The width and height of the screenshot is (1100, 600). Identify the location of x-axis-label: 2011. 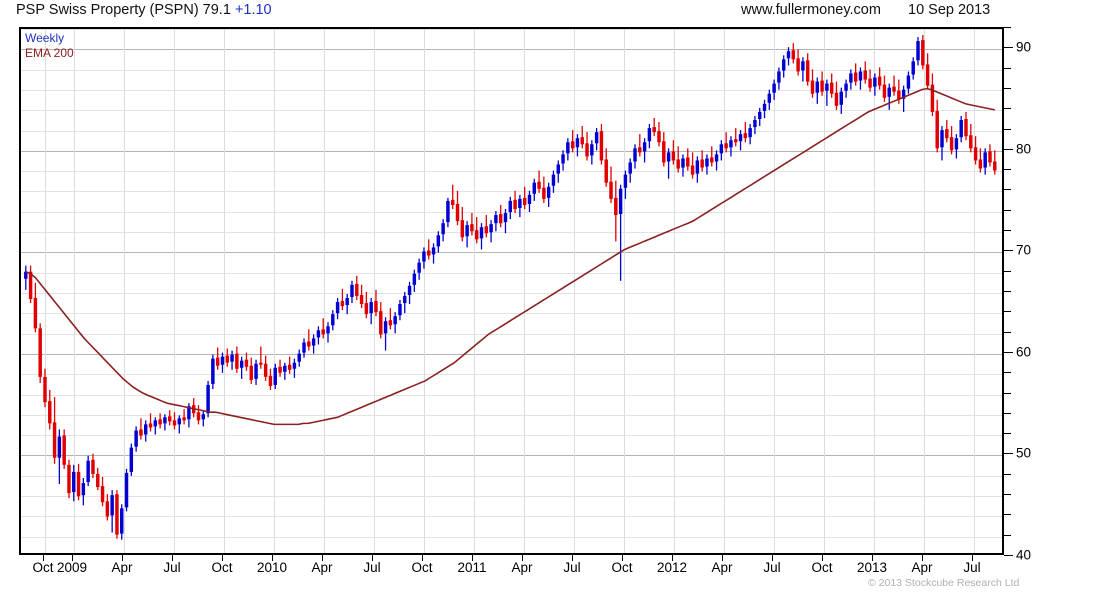
(472, 567).